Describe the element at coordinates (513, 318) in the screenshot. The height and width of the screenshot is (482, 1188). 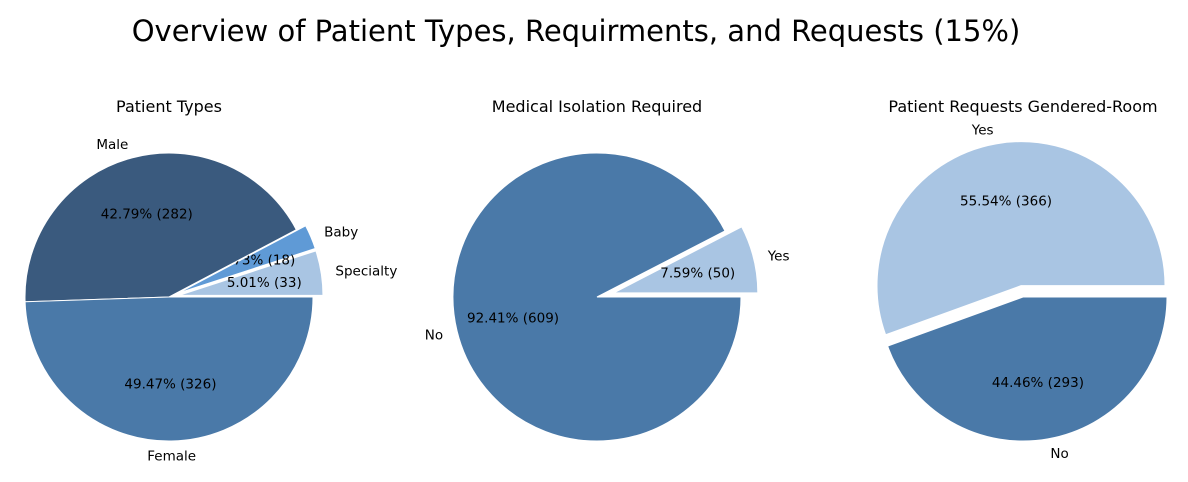
I see `slice-percent-no: 92.41% (609)` at that location.